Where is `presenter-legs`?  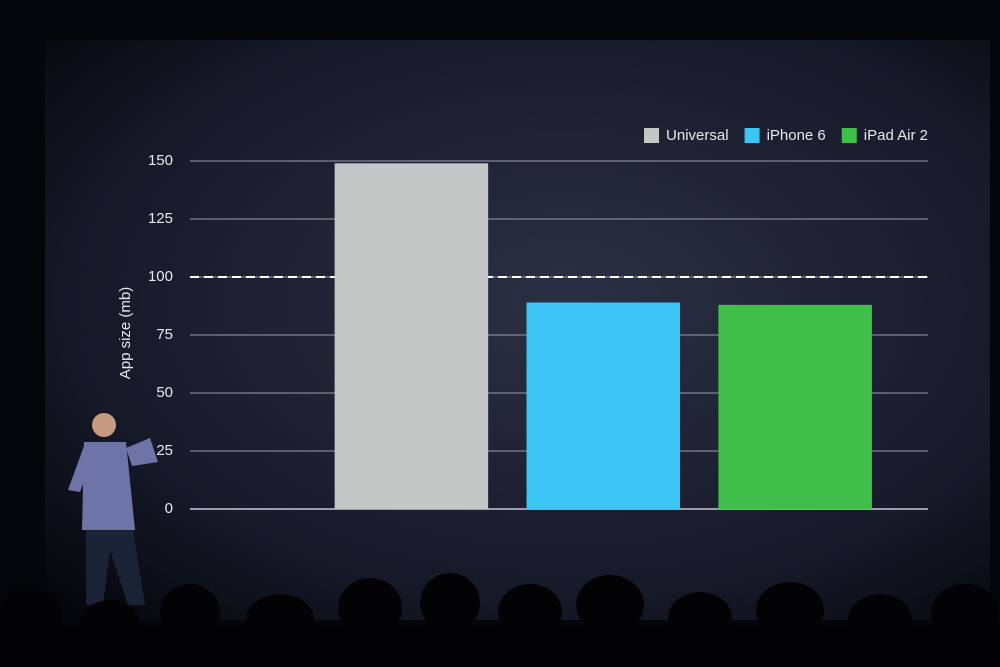
presenter-legs is located at coordinates (115, 567).